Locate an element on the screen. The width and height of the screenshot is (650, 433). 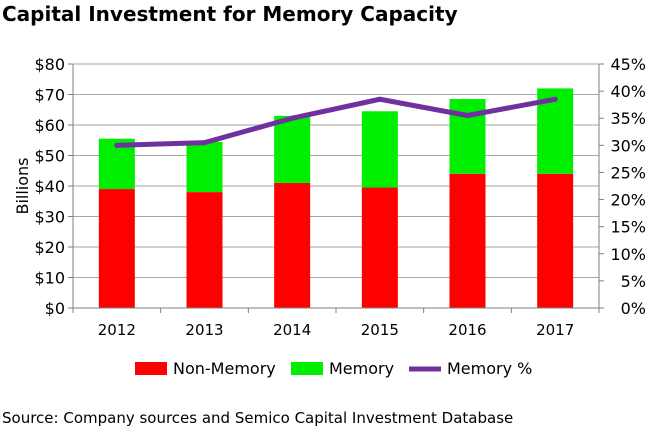
x-tick-label: 2016 is located at coordinates (467, 330).